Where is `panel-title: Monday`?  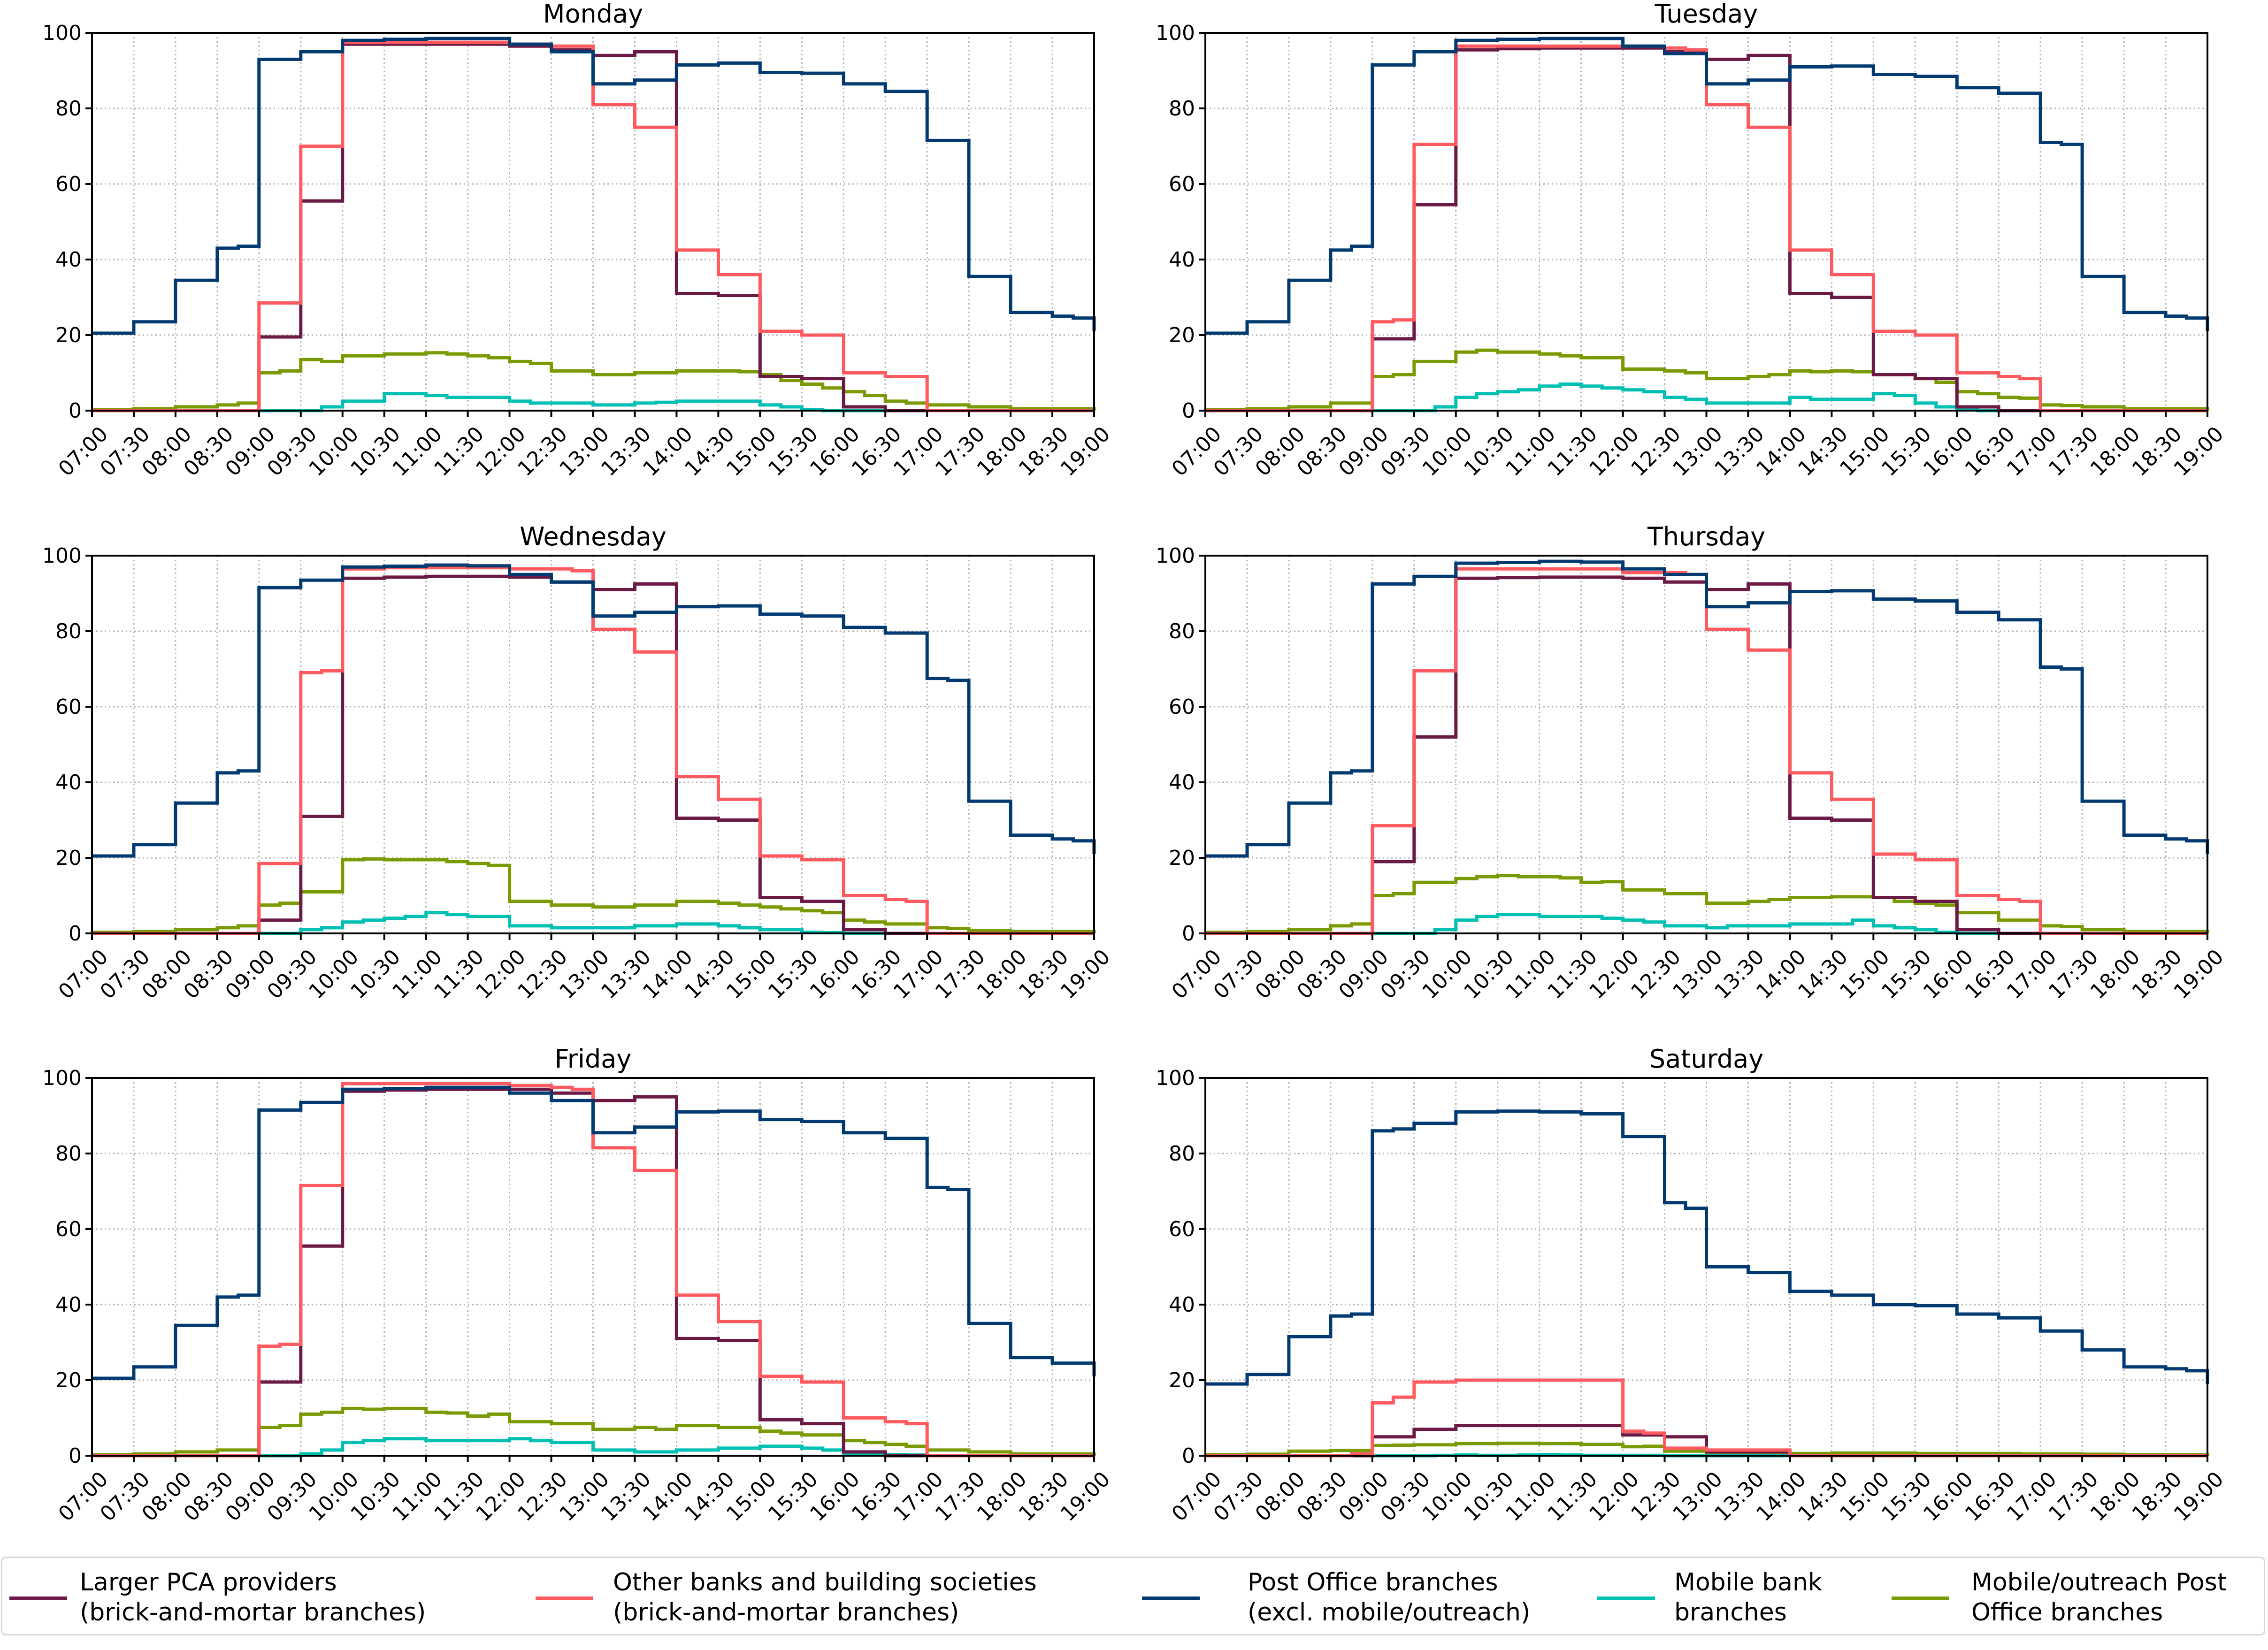
panel-title: Monday is located at coordinates (593, 14).